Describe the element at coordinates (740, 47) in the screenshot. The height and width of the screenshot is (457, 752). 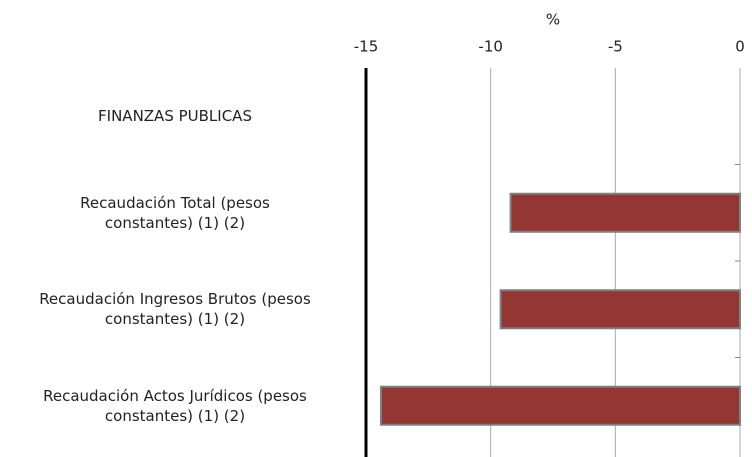
I see `x-tick-label: 0` at that location.